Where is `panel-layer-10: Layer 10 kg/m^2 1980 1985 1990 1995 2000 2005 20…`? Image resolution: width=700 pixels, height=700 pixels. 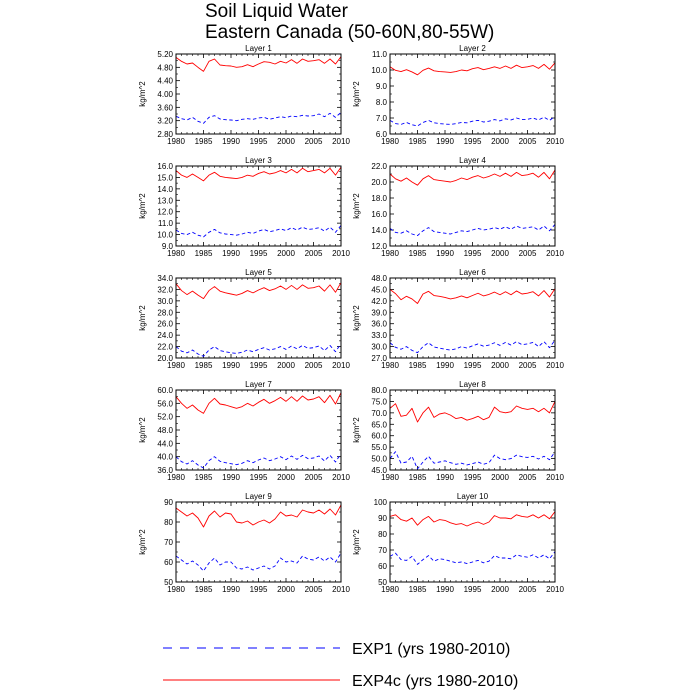 panel-layer-10: Layer 10 kg/m^2 1980 1985 1990 1995 2000 2005 20… is located at coordinates (458, 543).